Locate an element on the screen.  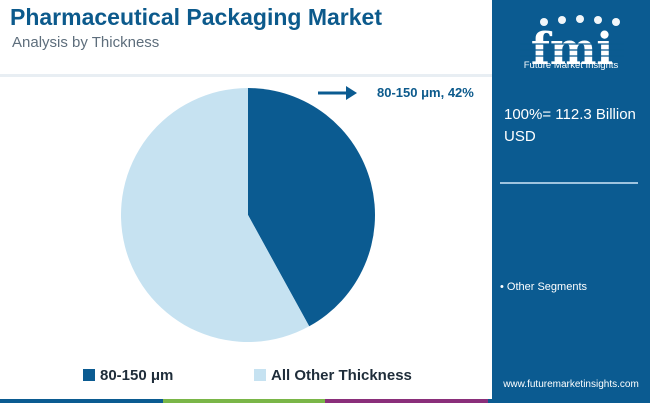
other-segments-label: • Other Segments is located at coordinates (544, 287).